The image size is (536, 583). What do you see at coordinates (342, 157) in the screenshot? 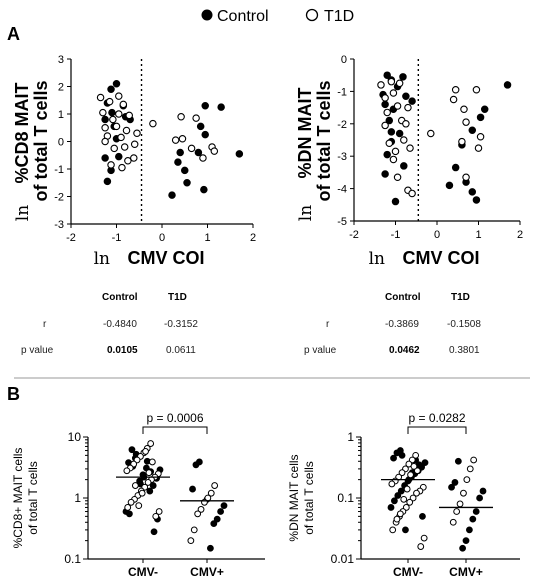
I see `y-tick-label: -3` at bounding box center [342, 157].